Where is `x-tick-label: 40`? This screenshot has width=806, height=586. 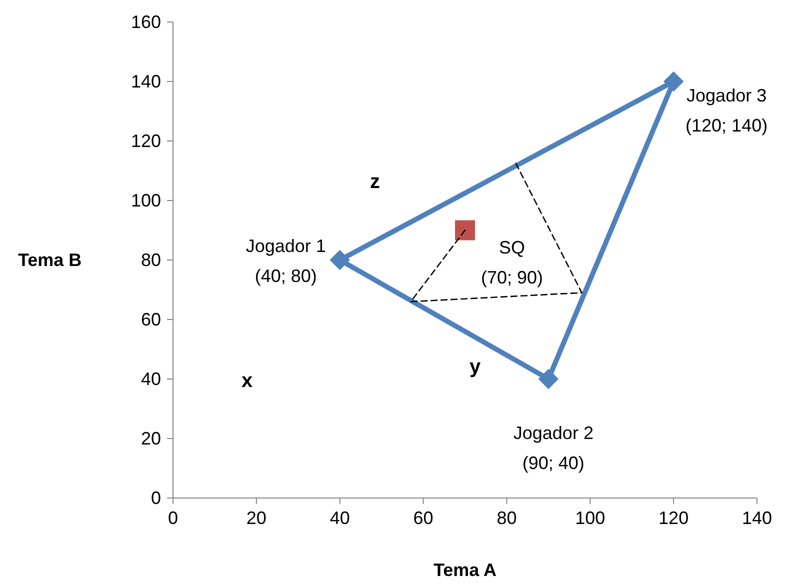 x-tick-label: 40 is located at coordinates (340, 518).